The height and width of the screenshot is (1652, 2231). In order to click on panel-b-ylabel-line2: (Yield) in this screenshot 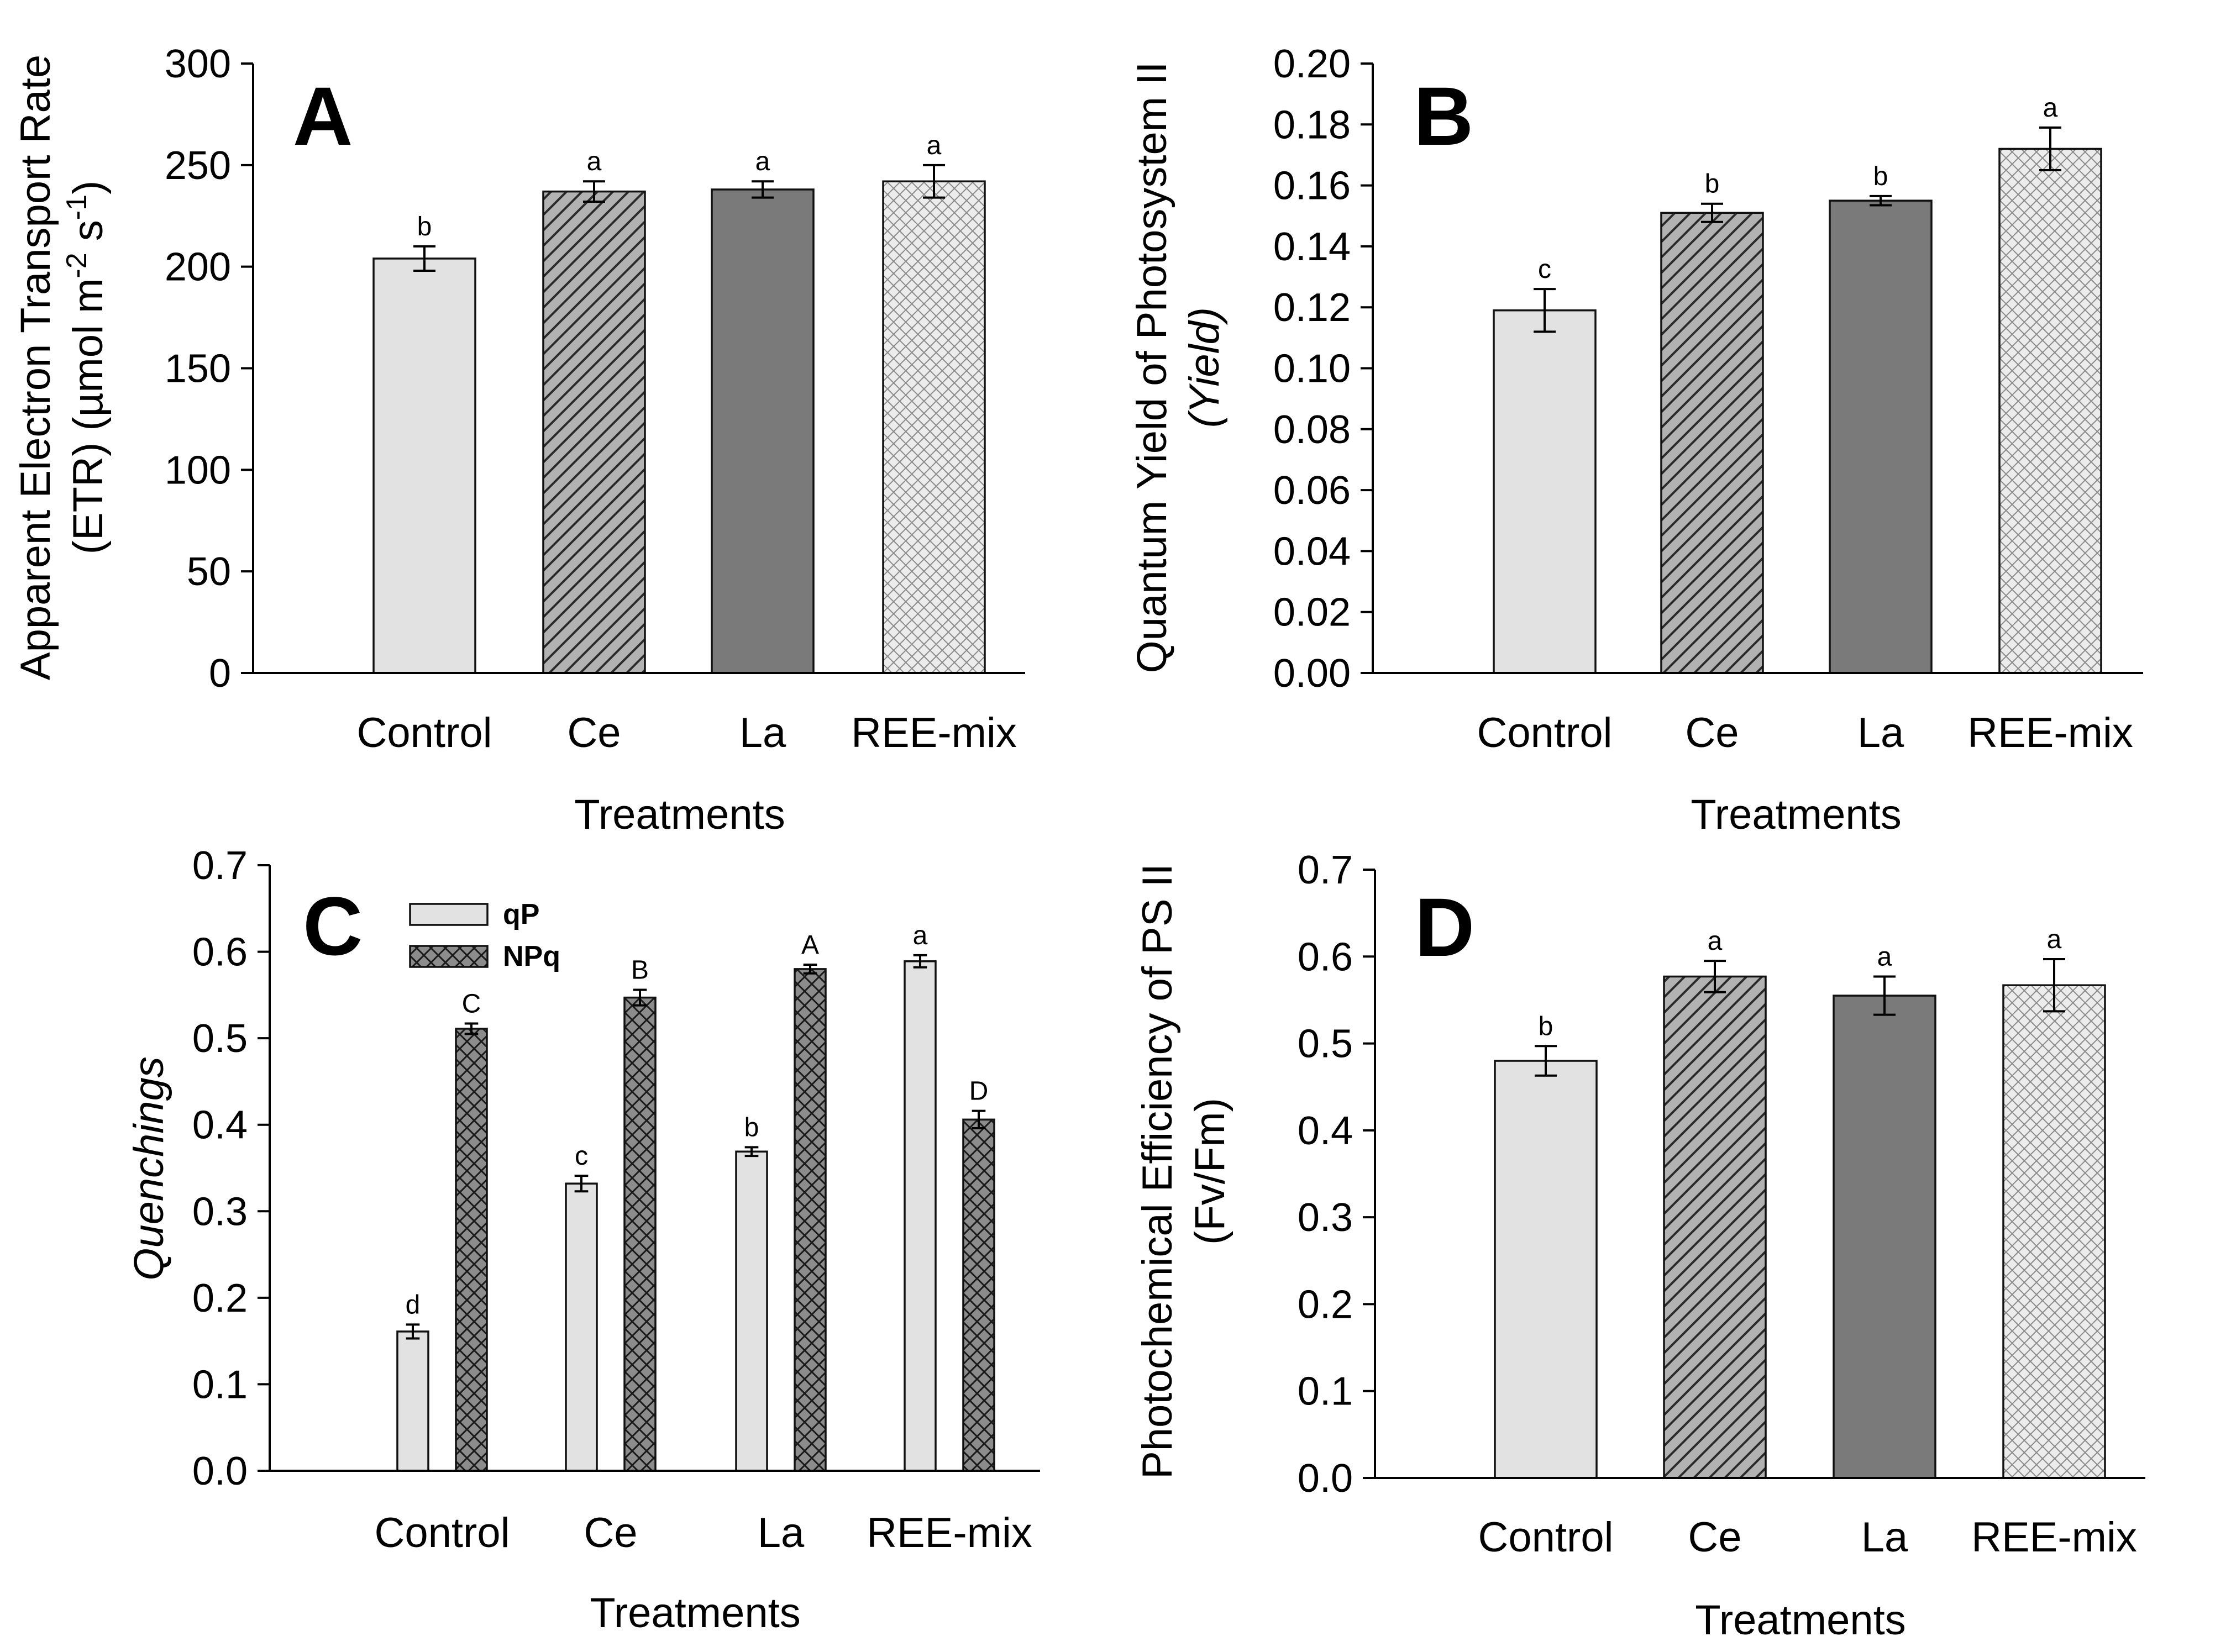, I will do `click(1204, 367)`.